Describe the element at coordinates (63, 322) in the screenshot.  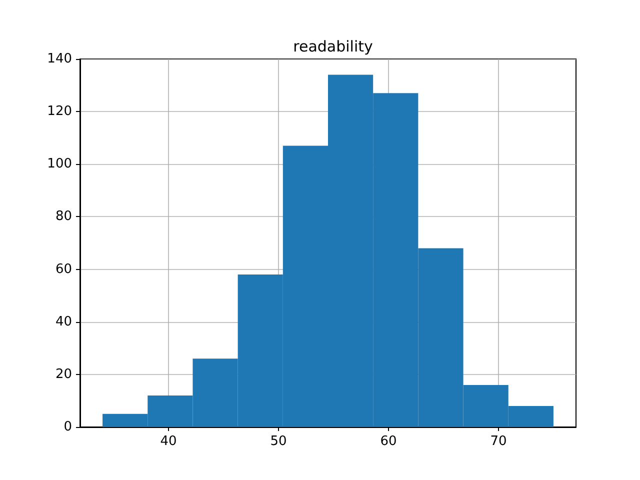
I see `y-tick-label: 40` at that location.